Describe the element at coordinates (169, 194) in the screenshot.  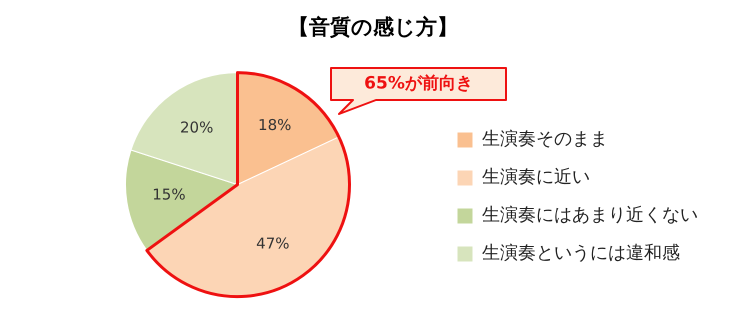
I see `data-label: 15%` at that location.